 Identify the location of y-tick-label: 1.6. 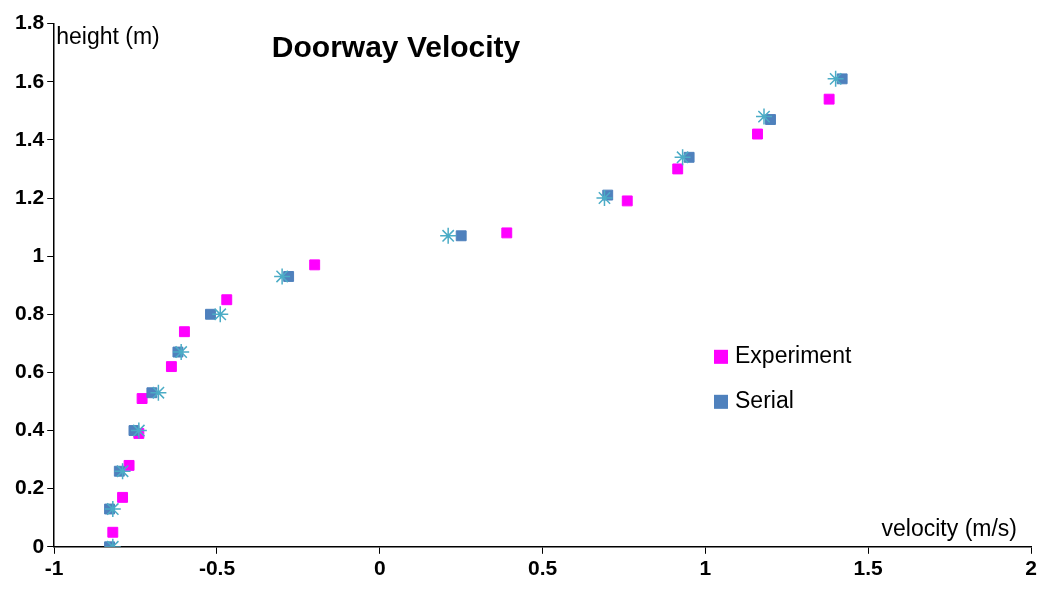
(29, 80).